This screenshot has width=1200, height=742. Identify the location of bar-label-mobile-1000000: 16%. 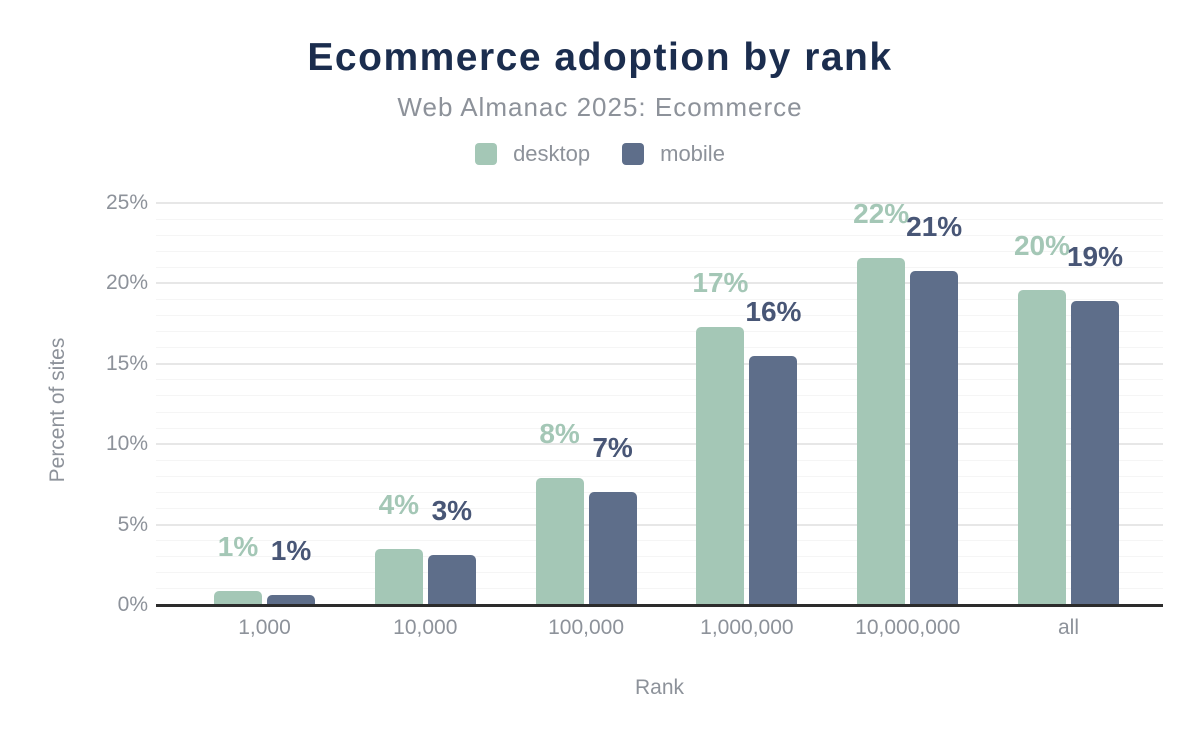
(773, 311).